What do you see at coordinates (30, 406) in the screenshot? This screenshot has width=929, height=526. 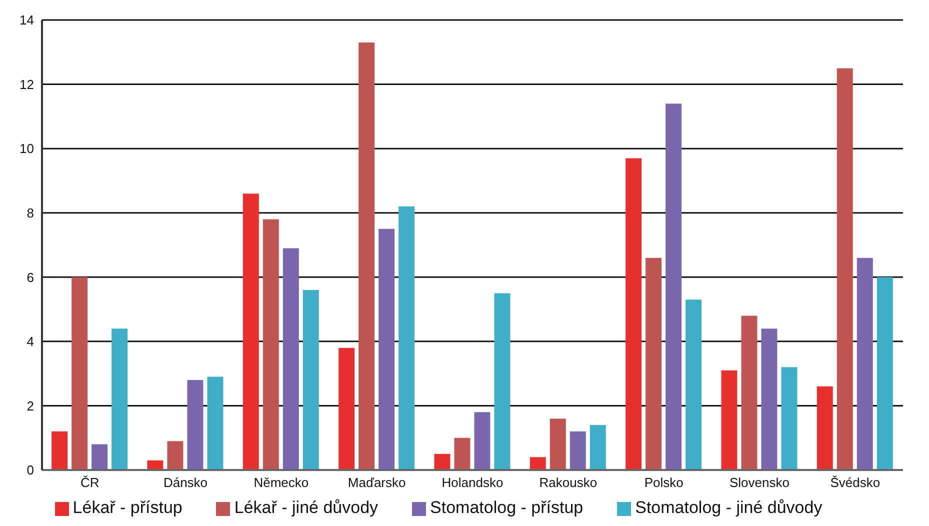 I see `y-tick-label: 2` at bounding box center [30, 406].